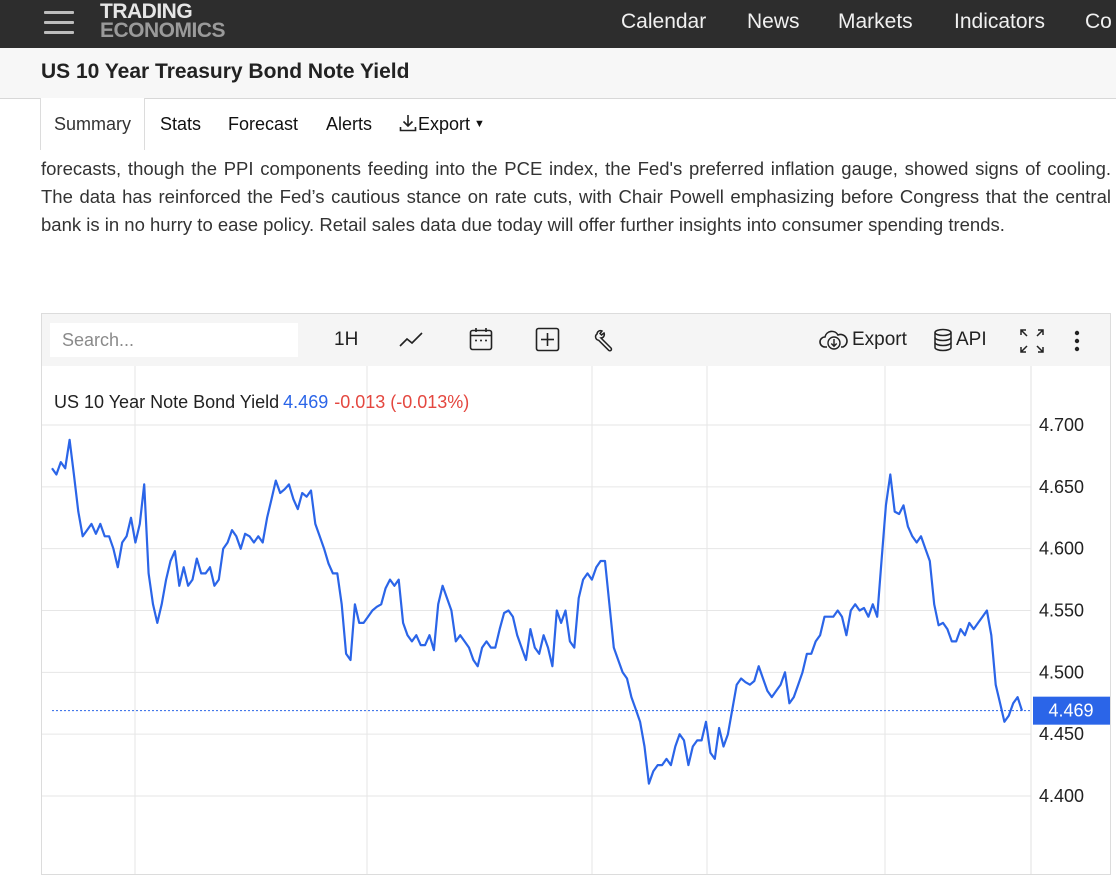 This screenshot has height=875, width=1116. What do you see at coordinates (408, 123) in the screenshot?
I see `download-icon` at bounding box center [408, 123].